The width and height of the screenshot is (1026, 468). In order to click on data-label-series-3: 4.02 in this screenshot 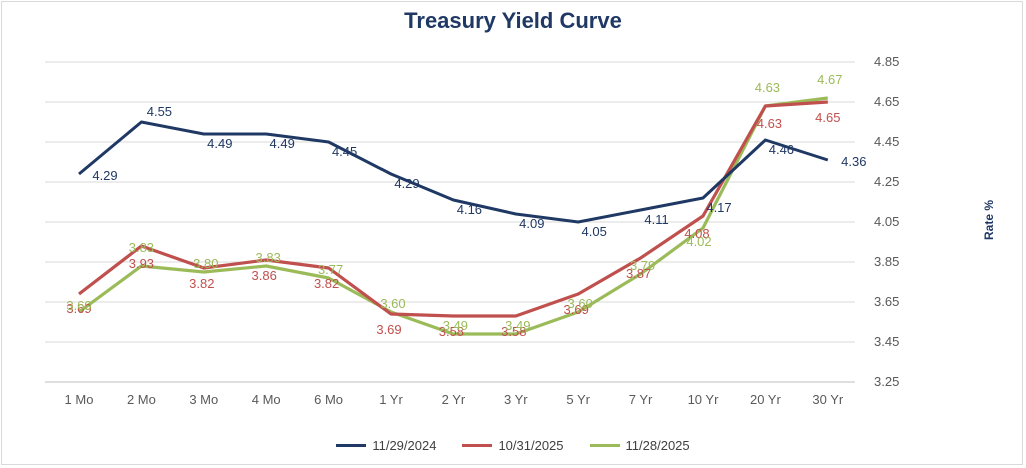, I will do `click(698, 241)`.